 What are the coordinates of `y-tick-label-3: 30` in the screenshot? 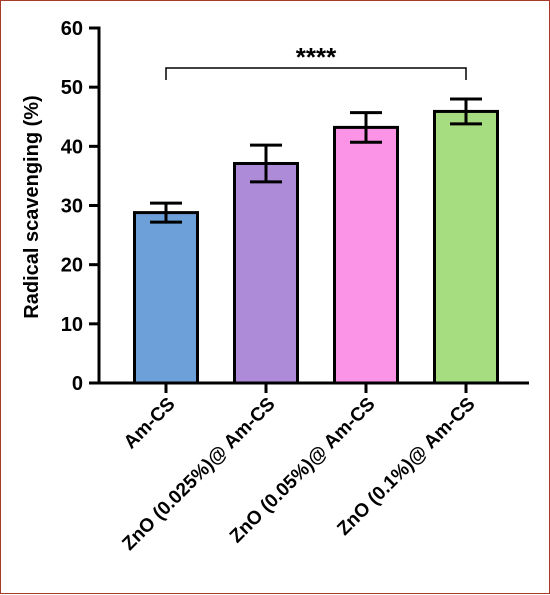 It's located at (72, 207).